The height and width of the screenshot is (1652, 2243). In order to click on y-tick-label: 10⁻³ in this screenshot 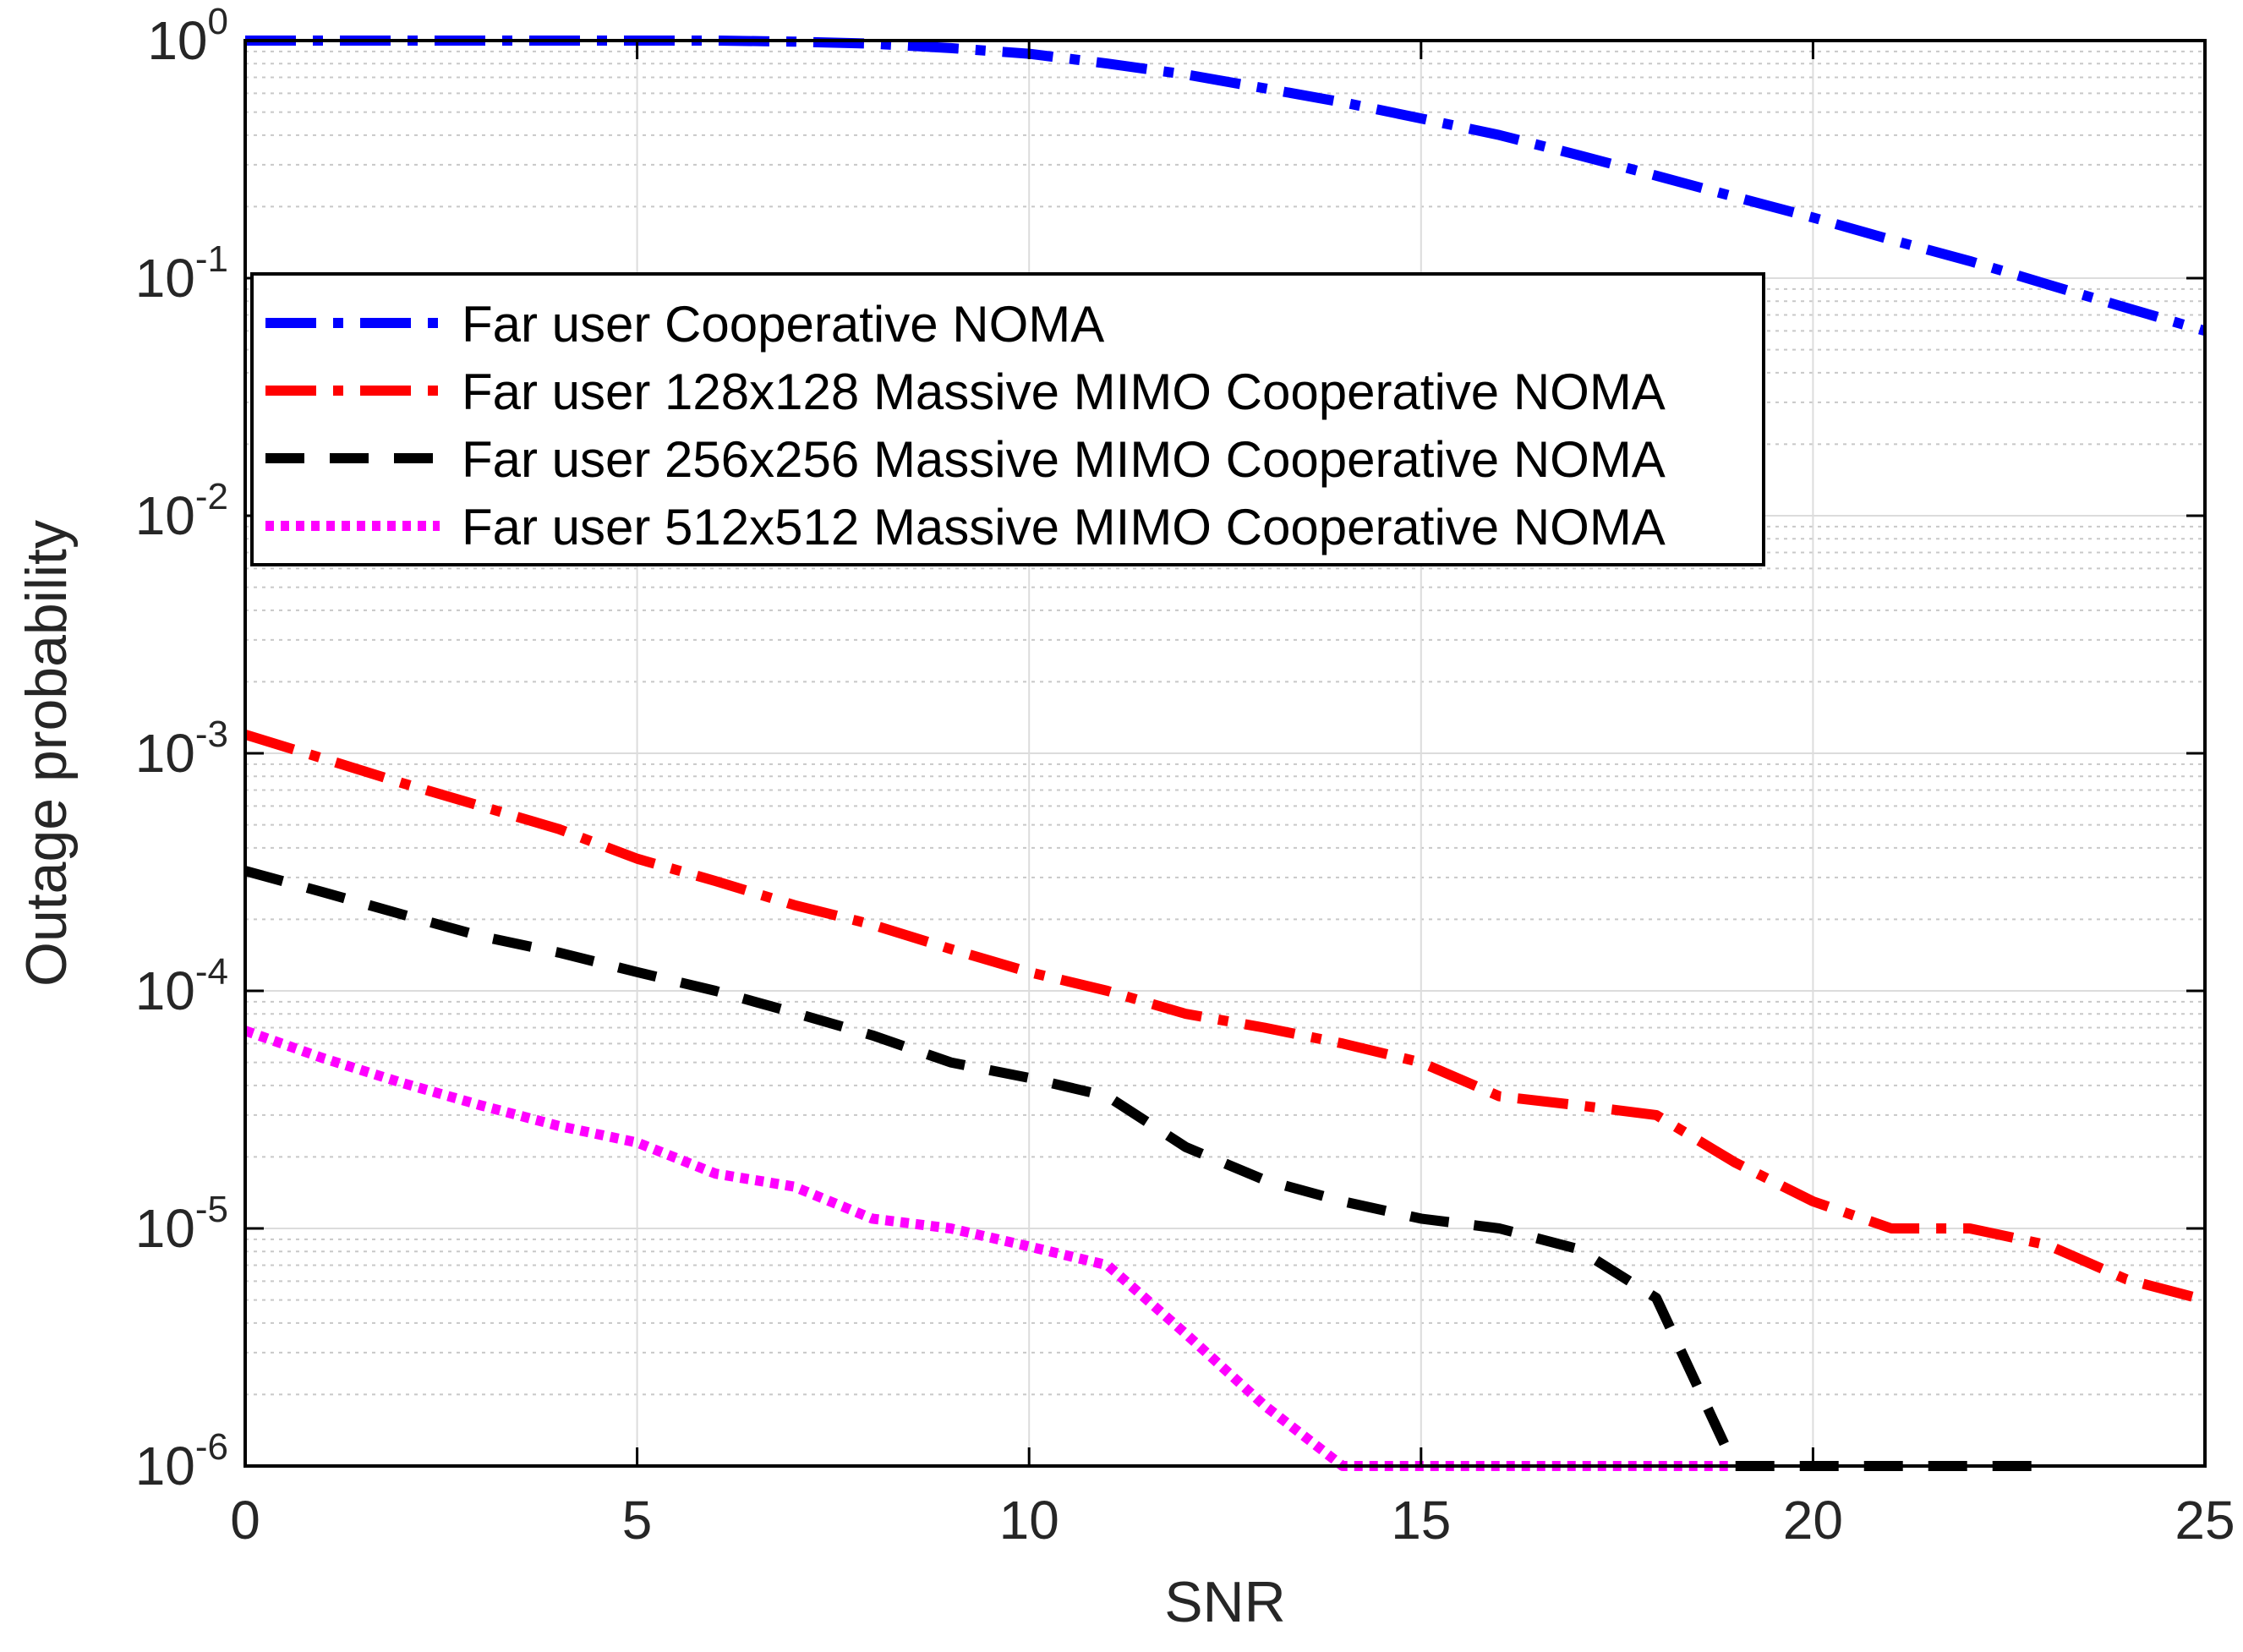, I will do `click(182, 749)`.